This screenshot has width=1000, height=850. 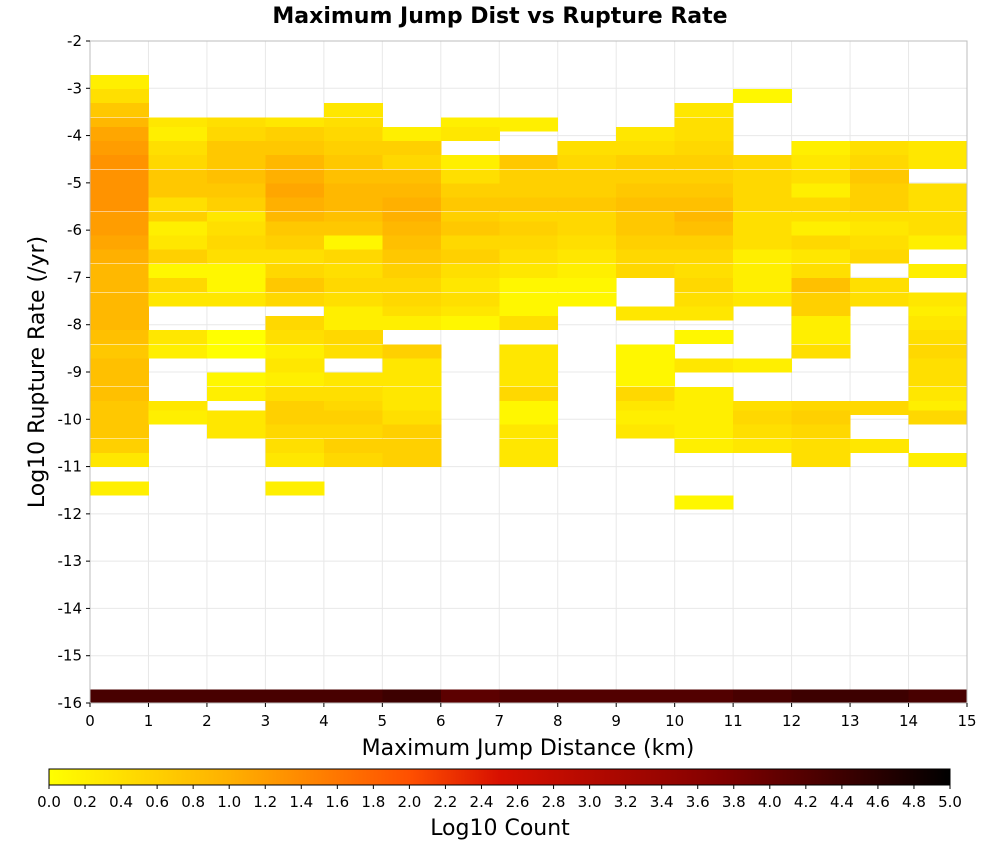 I want to click on colorbar-tick-label: 0.8, so click(x=193, y=802).